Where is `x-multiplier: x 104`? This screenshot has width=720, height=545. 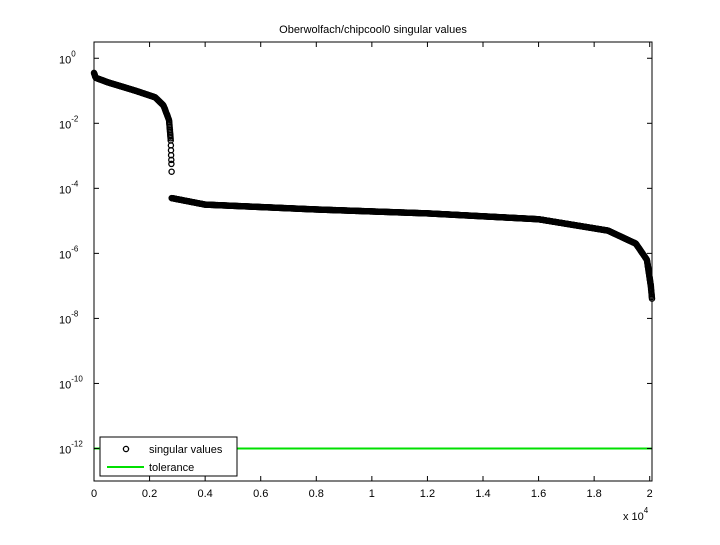
x-multiplier: x 104 is located at coordinates (636, 514).